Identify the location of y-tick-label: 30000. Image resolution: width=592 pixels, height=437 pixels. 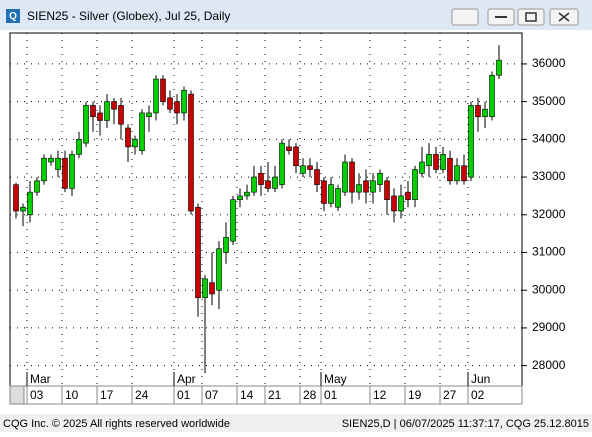
(549, 289).